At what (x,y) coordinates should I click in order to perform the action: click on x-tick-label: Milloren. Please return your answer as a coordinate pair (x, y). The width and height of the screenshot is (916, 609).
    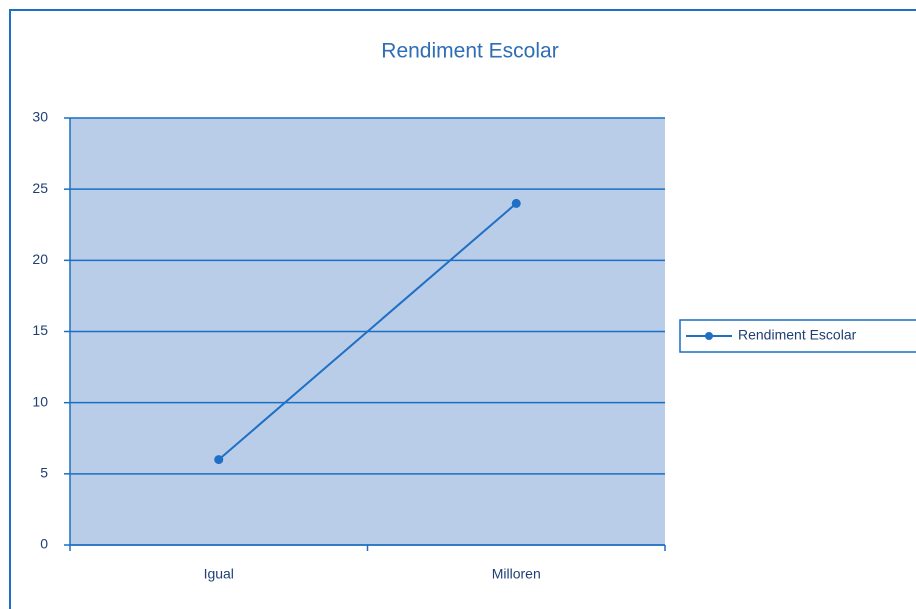
    Looking at the image, I should click on (516, 574).